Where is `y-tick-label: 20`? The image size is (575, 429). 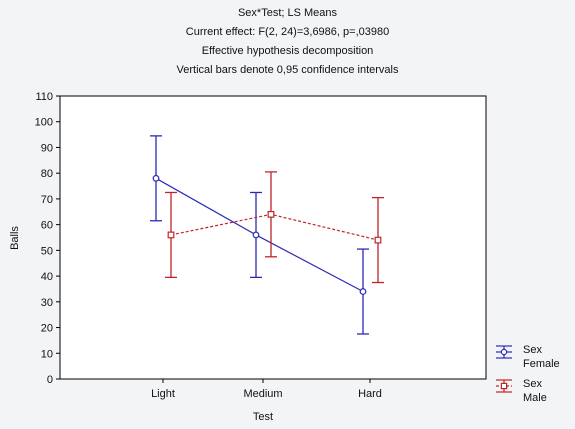
y-tick-label: 20 is located at coordinates (47, 329).